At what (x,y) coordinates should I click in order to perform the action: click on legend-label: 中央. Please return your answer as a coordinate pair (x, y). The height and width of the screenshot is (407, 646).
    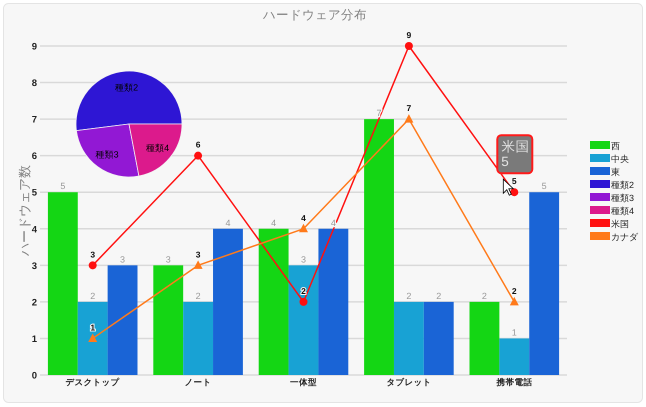
    Looking at the image, I should click on (620, 159).